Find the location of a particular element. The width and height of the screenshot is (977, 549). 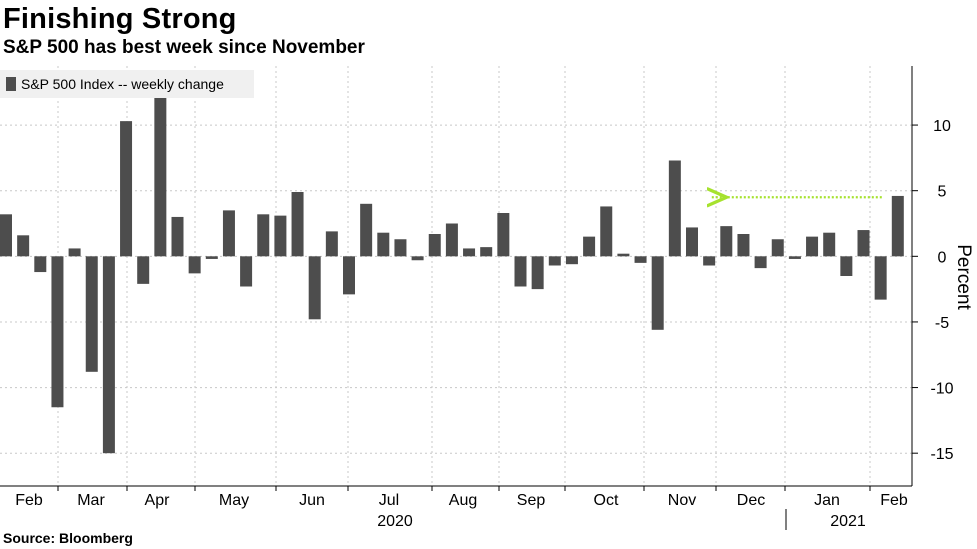

y-tick-label: 5 is located at coordinates (942, 192).